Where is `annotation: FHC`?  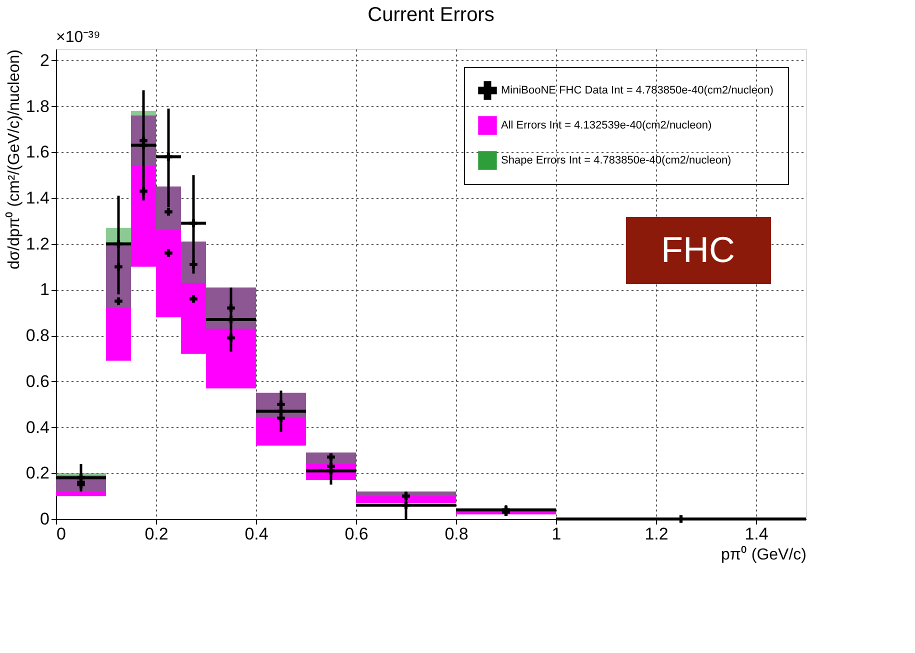
annotation: FHC is located at coordinates (698, 249).